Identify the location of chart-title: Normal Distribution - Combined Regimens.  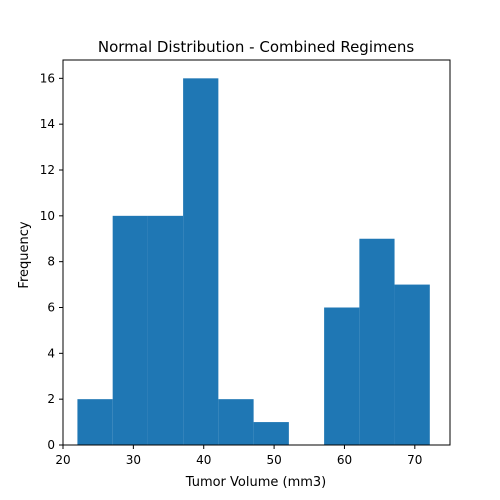
(256, 47).